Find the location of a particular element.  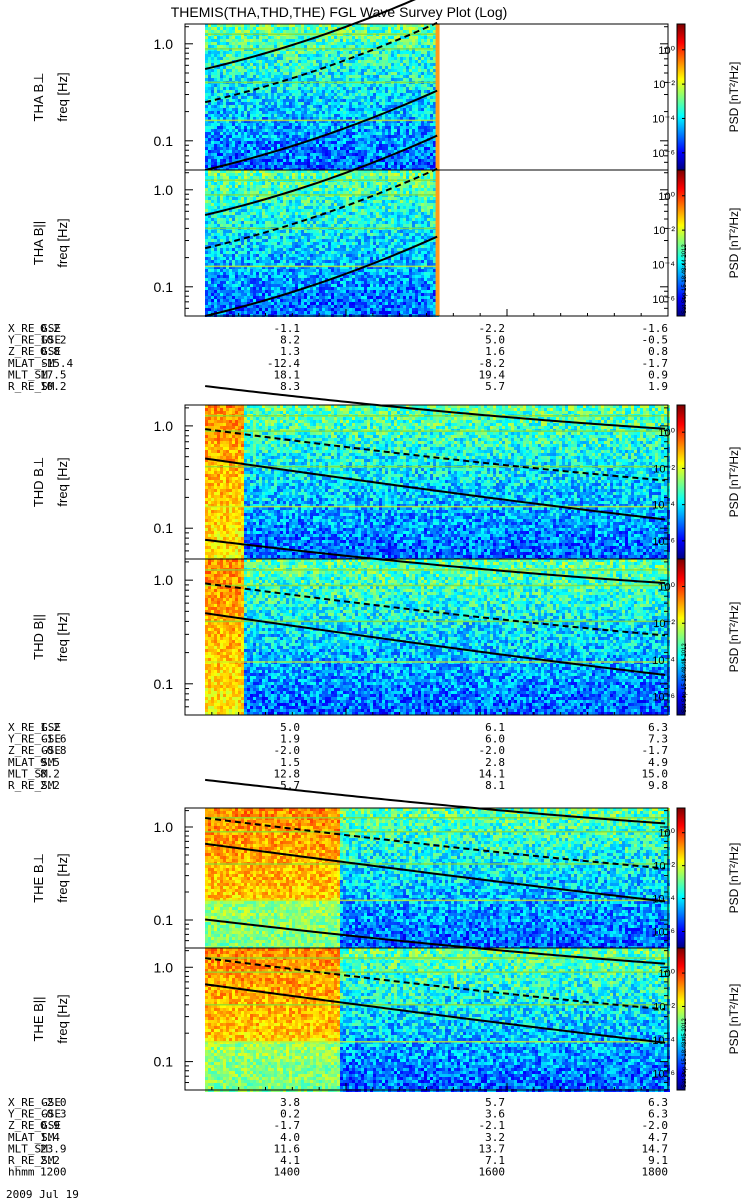

eph-value: 10.2 is located at coordinates (53, 386).